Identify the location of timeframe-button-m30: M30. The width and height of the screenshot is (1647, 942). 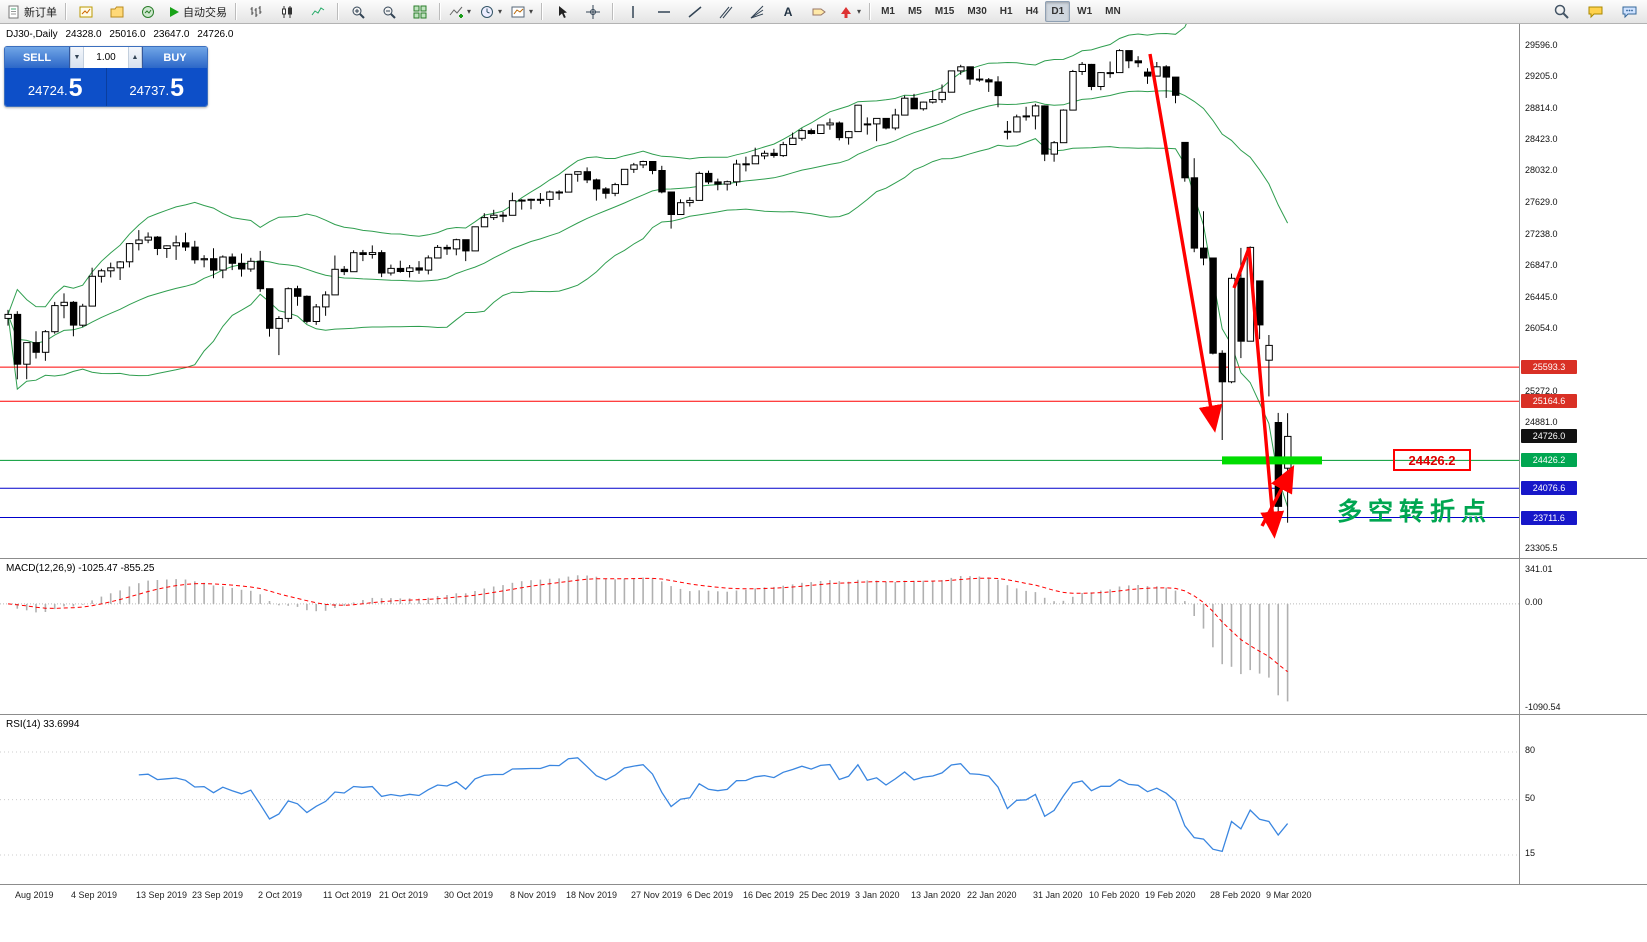
(977, 11).